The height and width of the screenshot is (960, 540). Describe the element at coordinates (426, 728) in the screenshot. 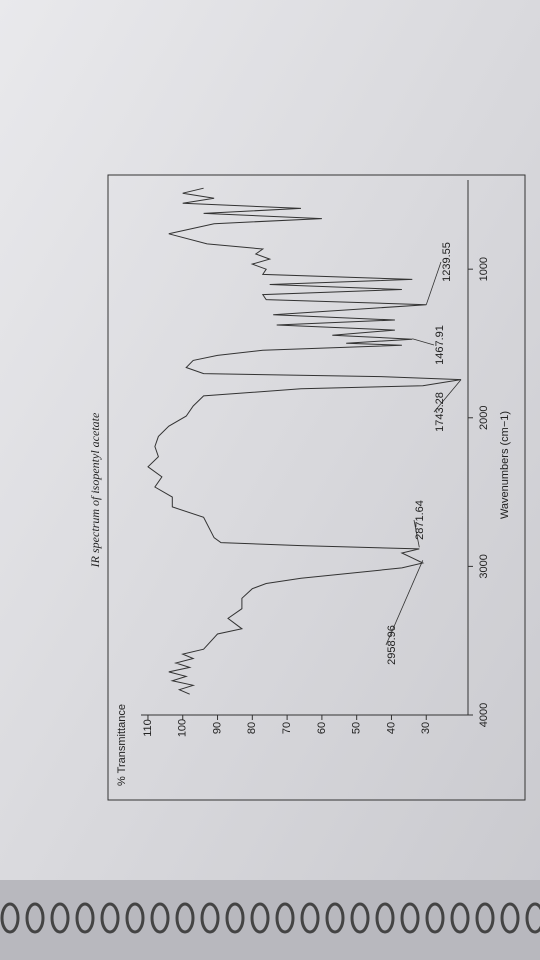

I see `y-tick-label: 30` at that location.